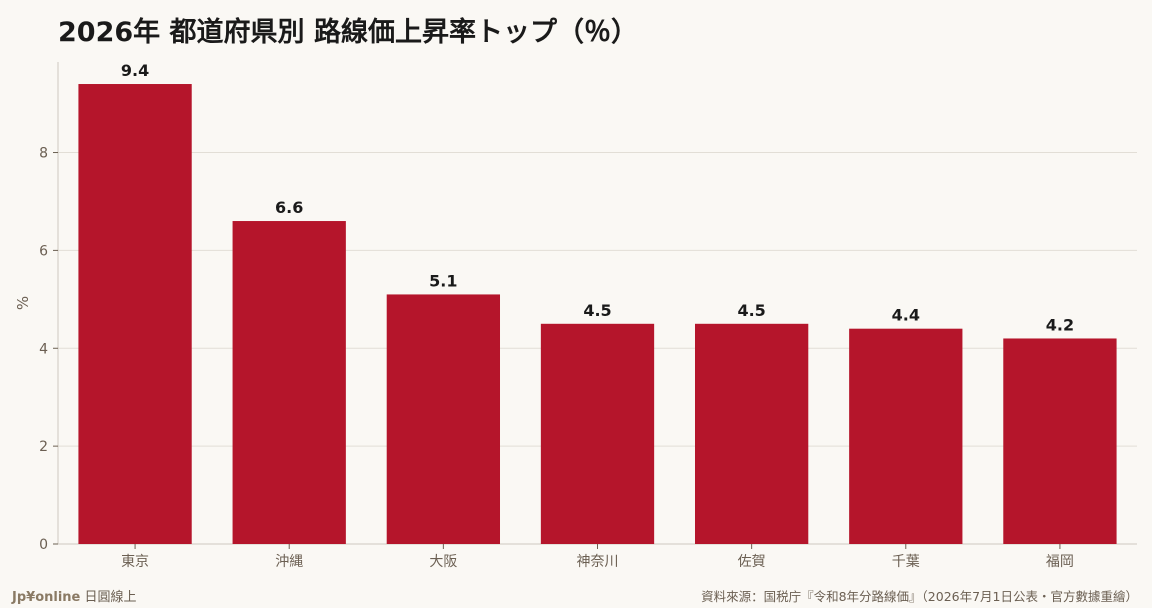  Describe the element at coordinates (443, 562) in the screenshot. I see `x-tick-label: 大阪` at that location.